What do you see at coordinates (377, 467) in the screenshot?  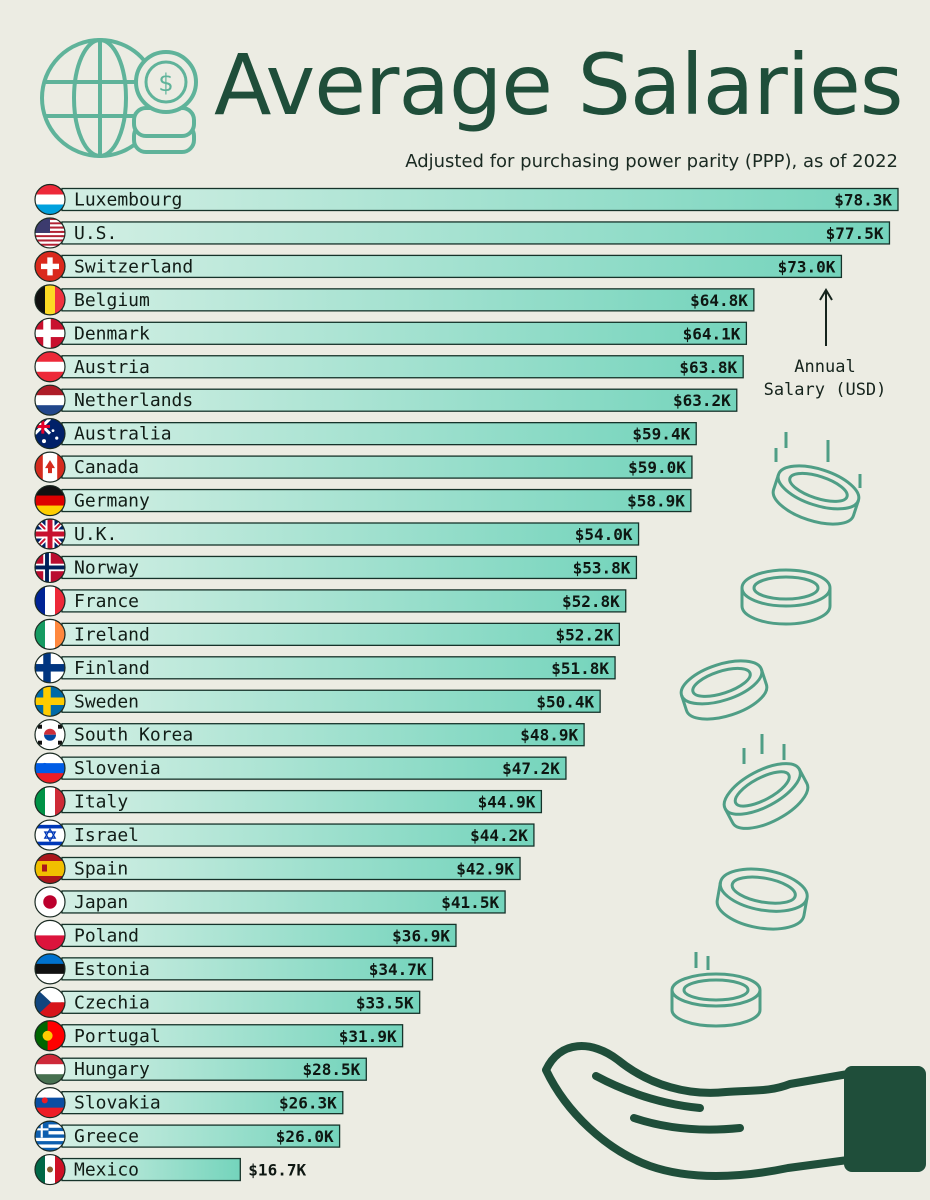 I see `bar-canada` at bounding box center [377, 467].